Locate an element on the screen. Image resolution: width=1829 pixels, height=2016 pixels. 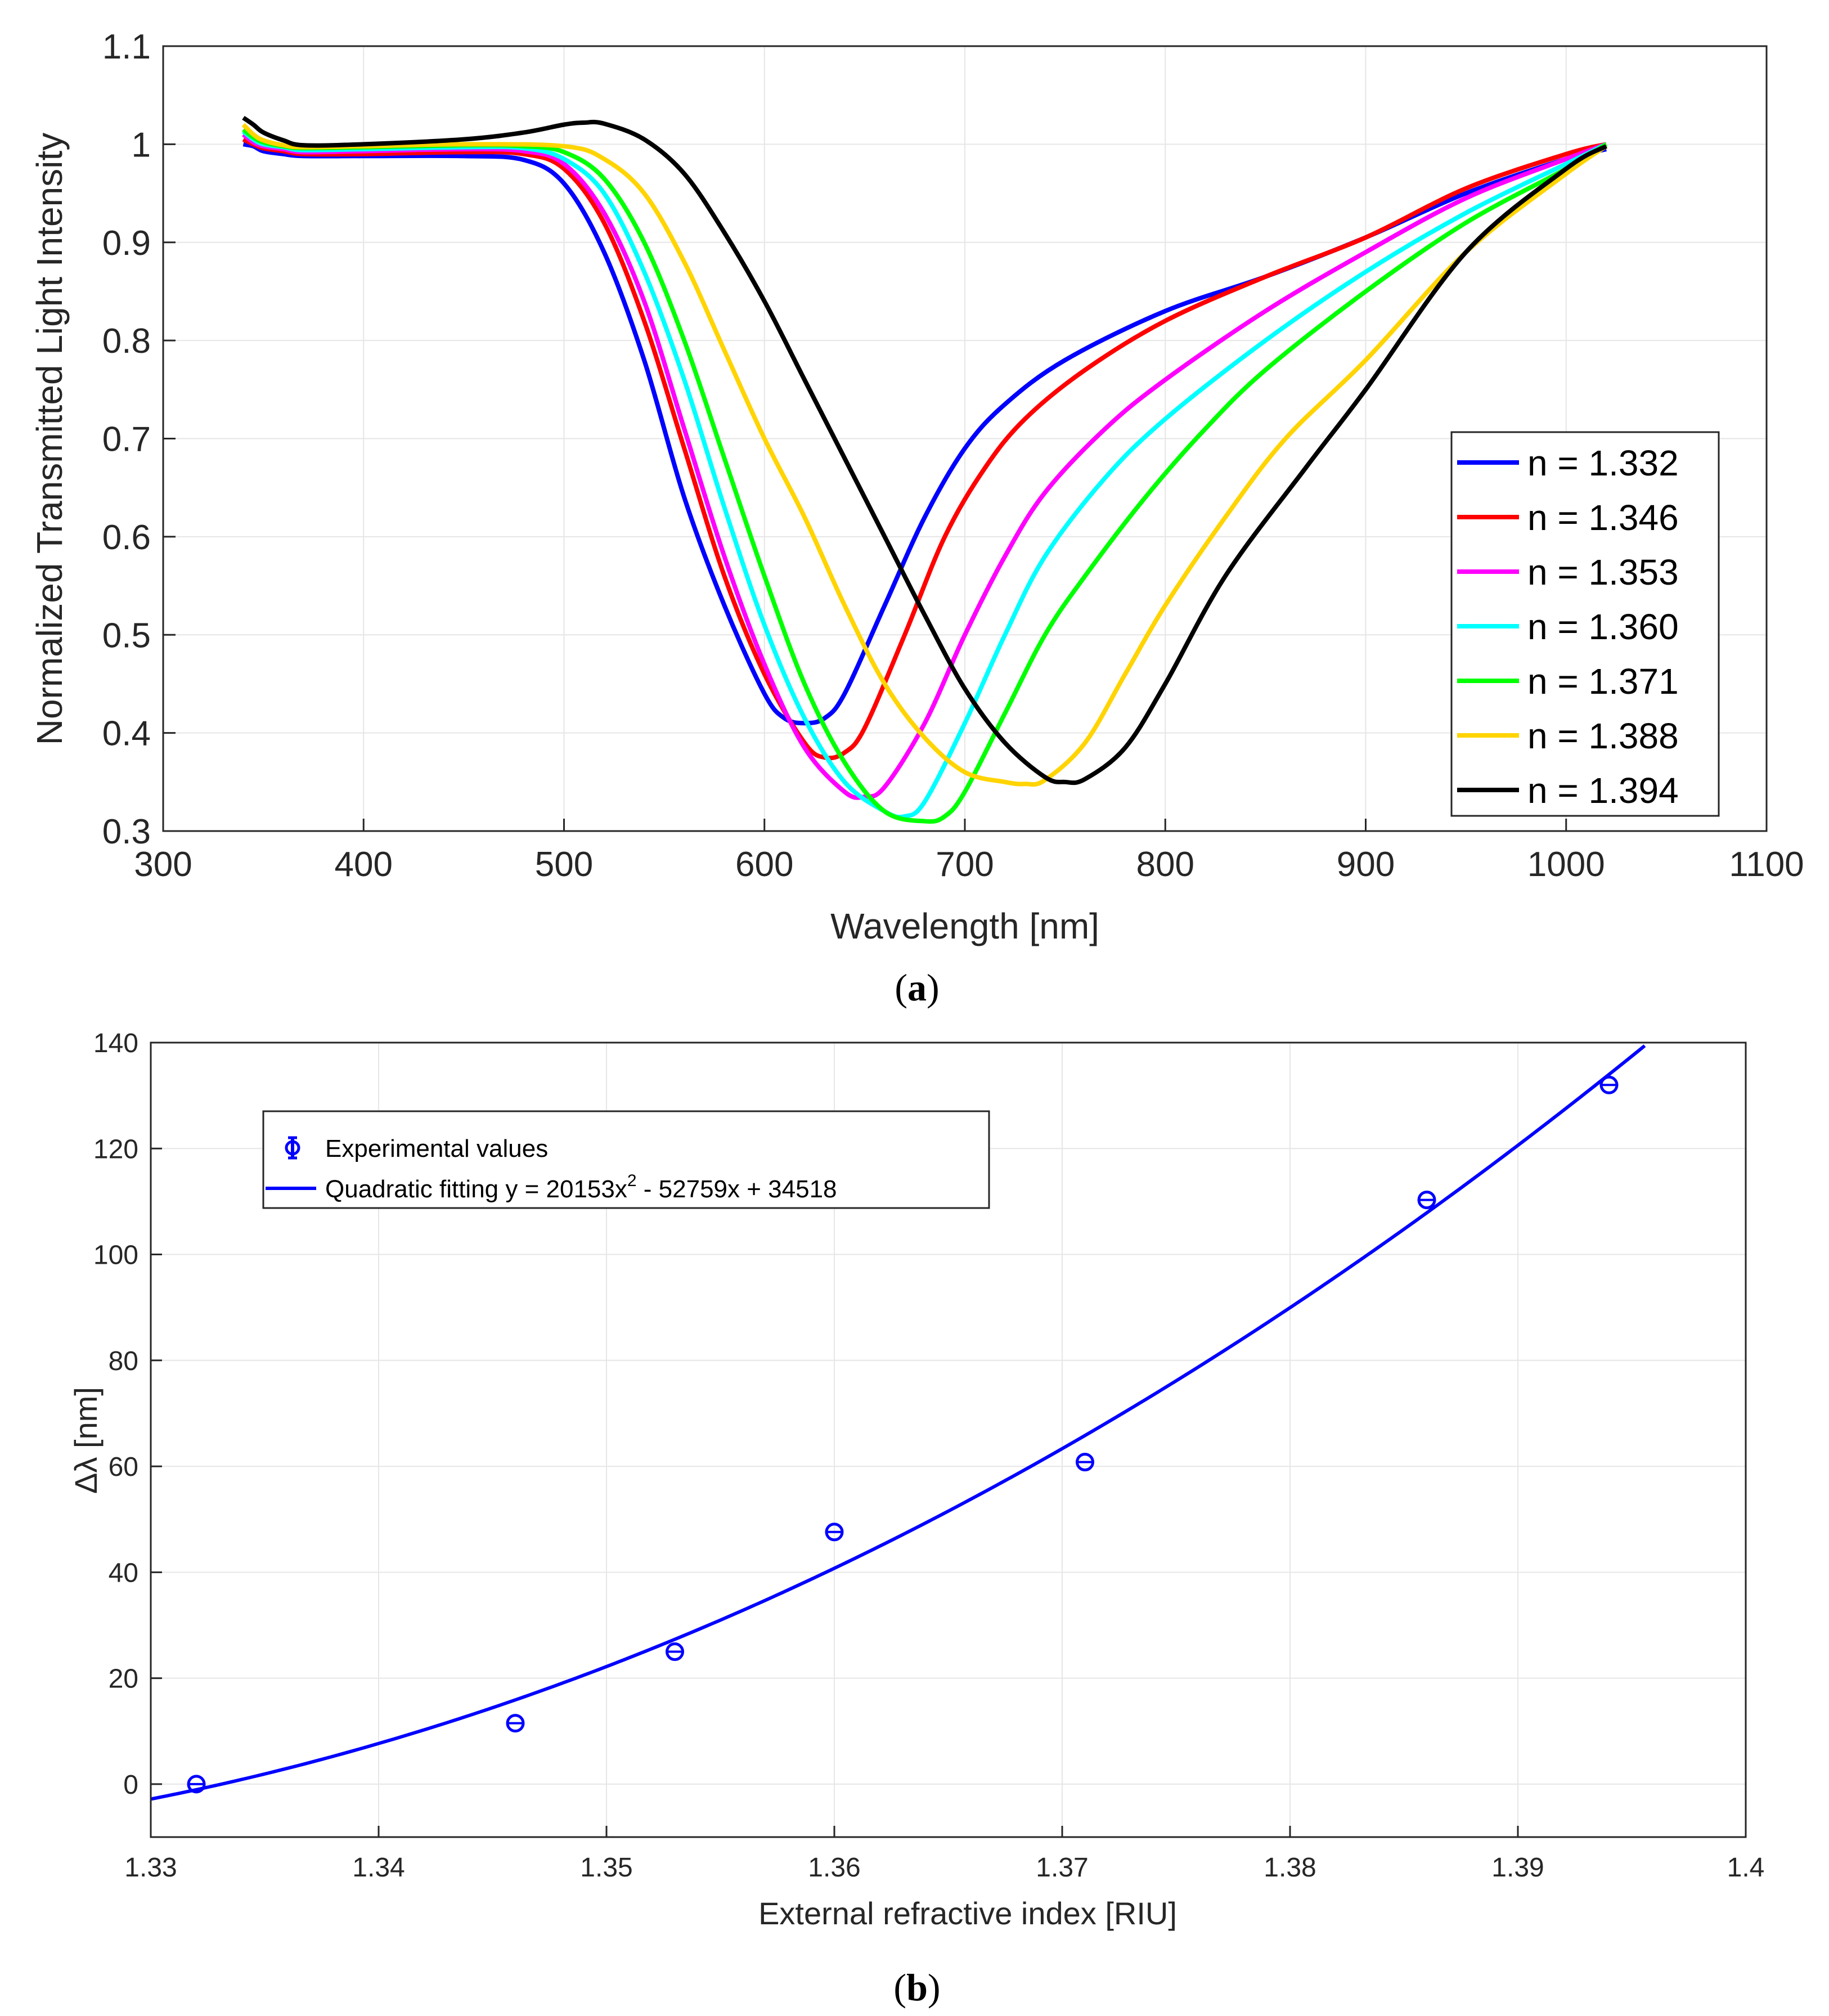
chart-a-x-tick-label: 600 is located at coordinates (764, 864).